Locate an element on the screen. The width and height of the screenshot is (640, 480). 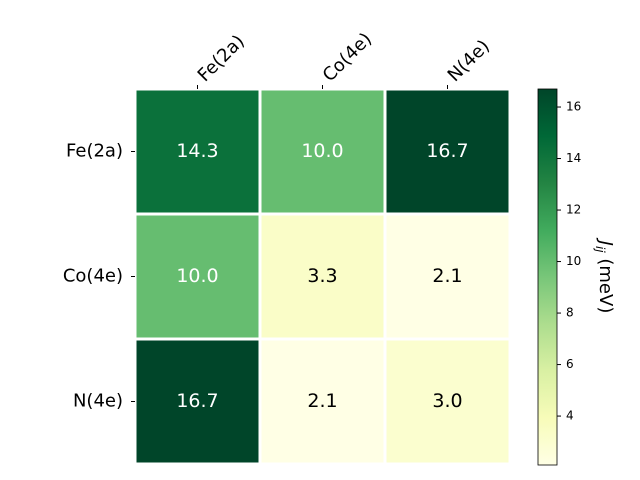
colorbar-tick-label: 4 is located at coordinates (570, 416).